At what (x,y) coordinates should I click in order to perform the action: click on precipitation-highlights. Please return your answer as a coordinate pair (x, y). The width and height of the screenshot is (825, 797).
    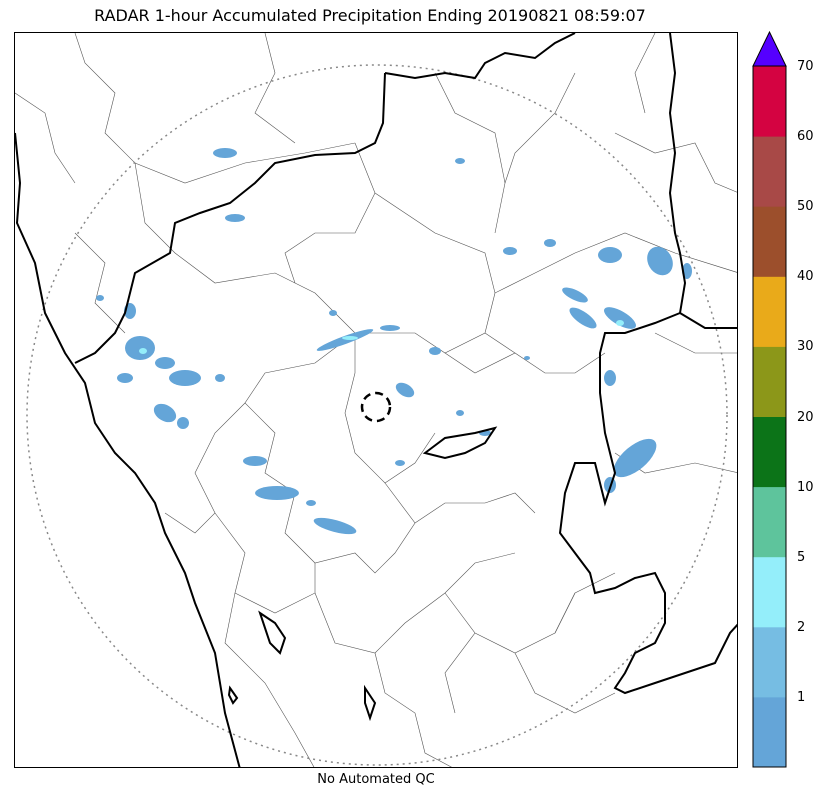
    Looking at the image, I should click on (381, 337).